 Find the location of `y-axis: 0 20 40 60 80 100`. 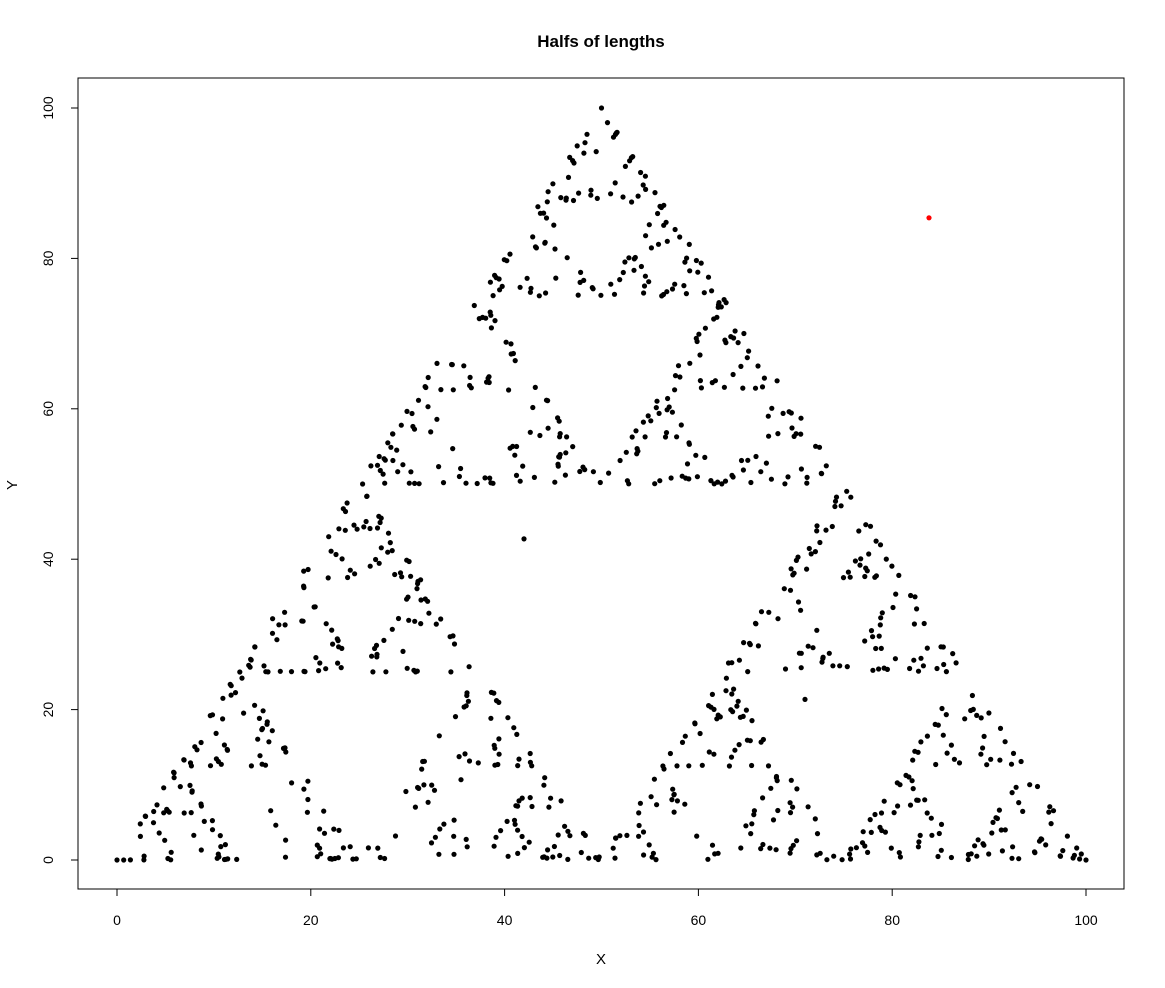

y-axis: 0 20 40 60 80 100 is located at coordinates (59, 480).